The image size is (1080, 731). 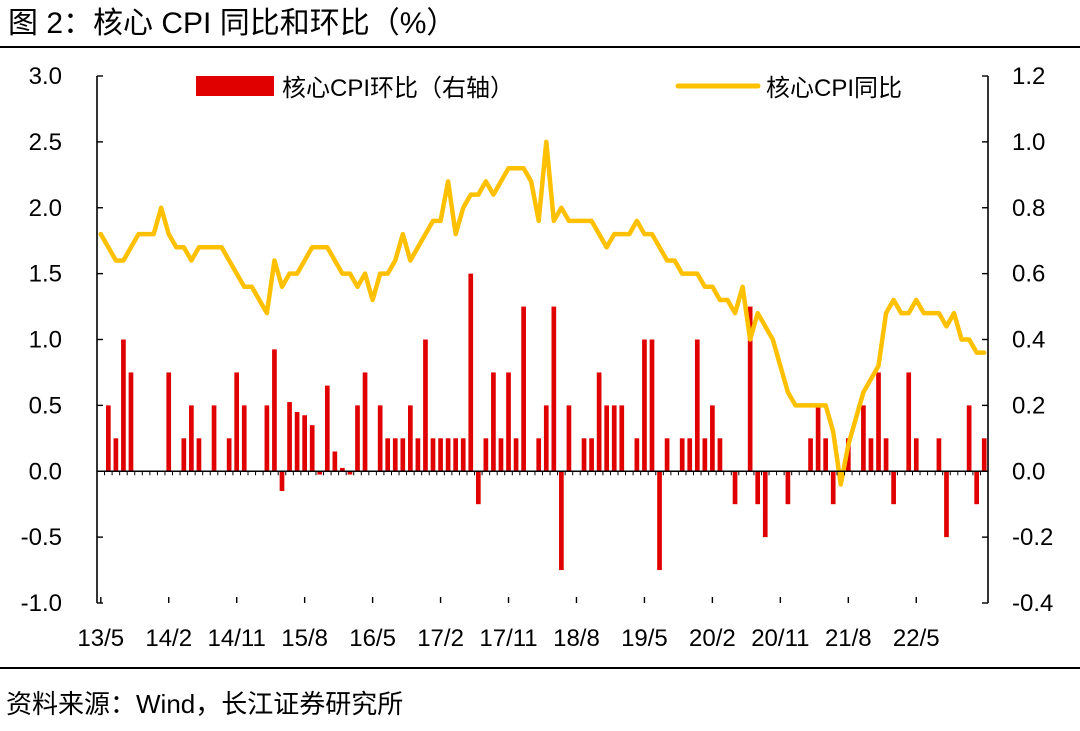 I want to click on x-tick-label: 20/2, so click(x=712, y=638).